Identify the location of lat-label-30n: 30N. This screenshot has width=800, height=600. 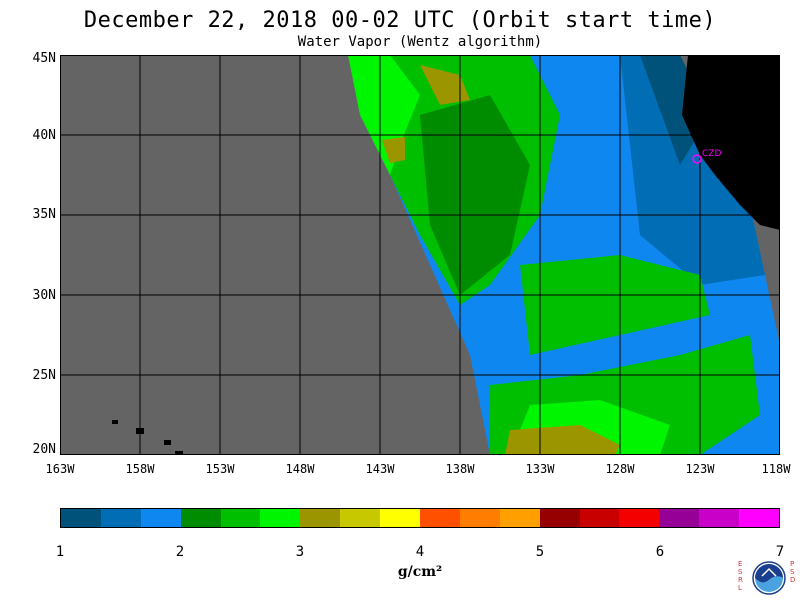
(44, 295).